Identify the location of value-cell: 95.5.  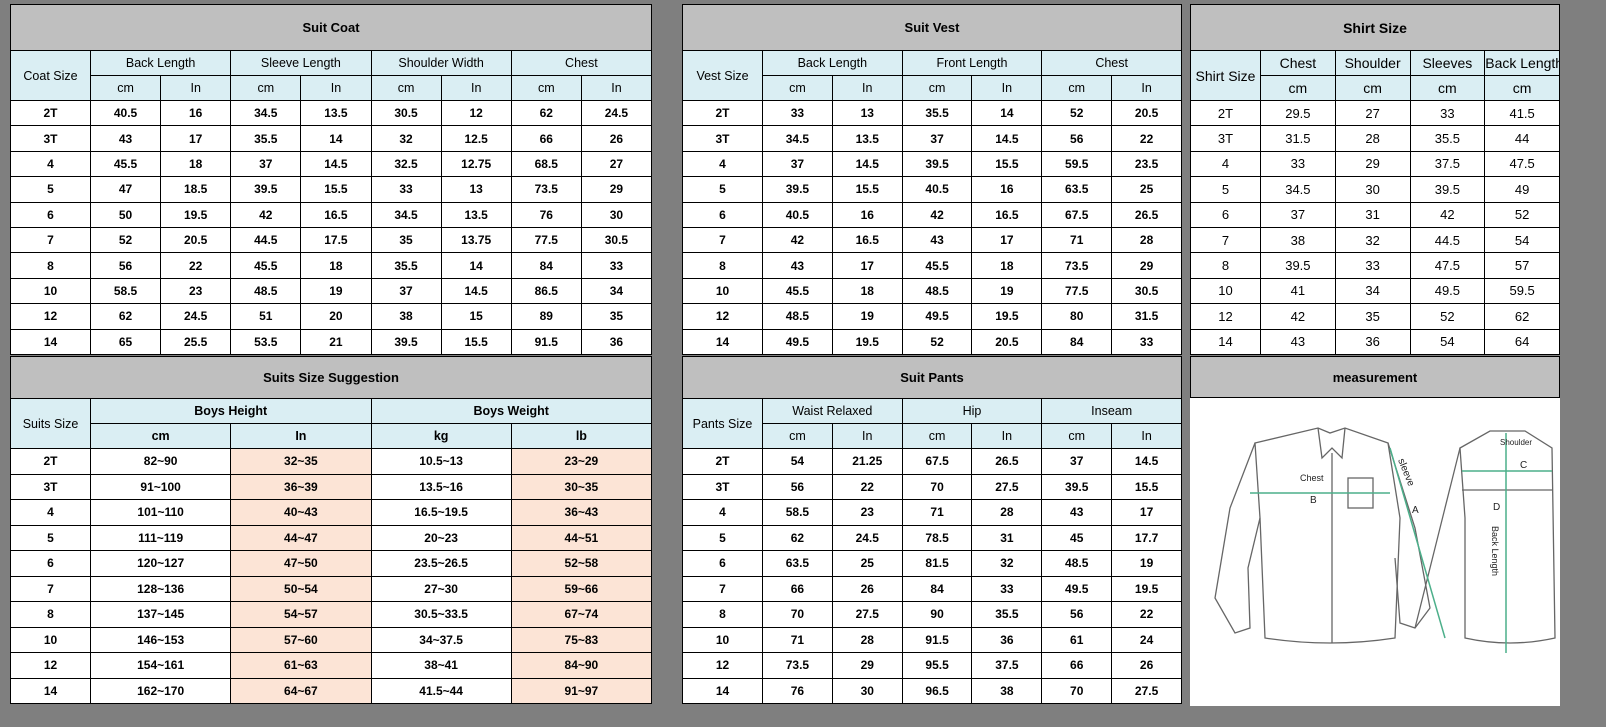
(937, 665).